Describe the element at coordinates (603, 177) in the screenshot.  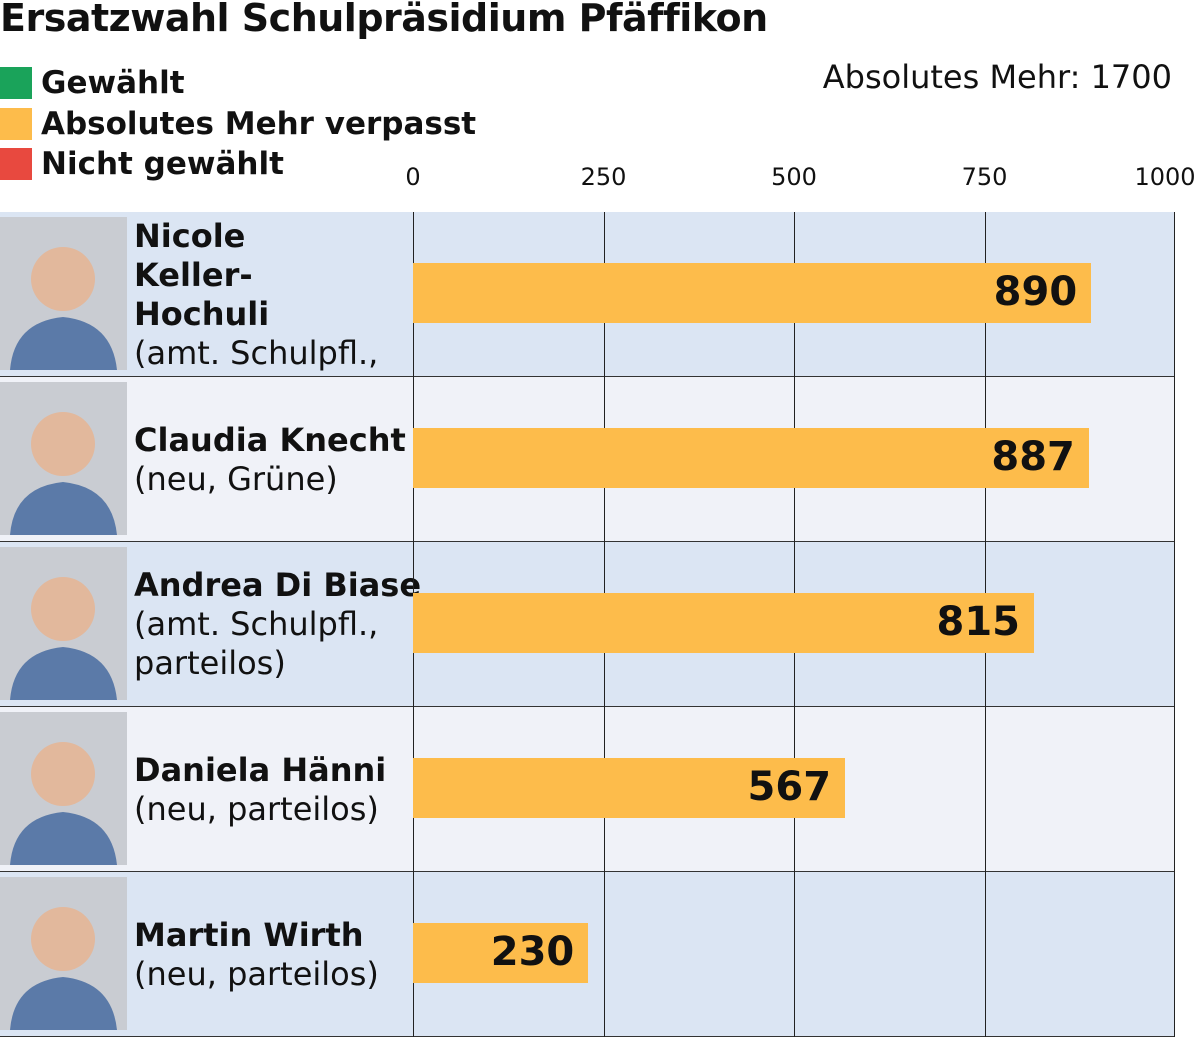
I see `x-tick-label: 250` at that location.